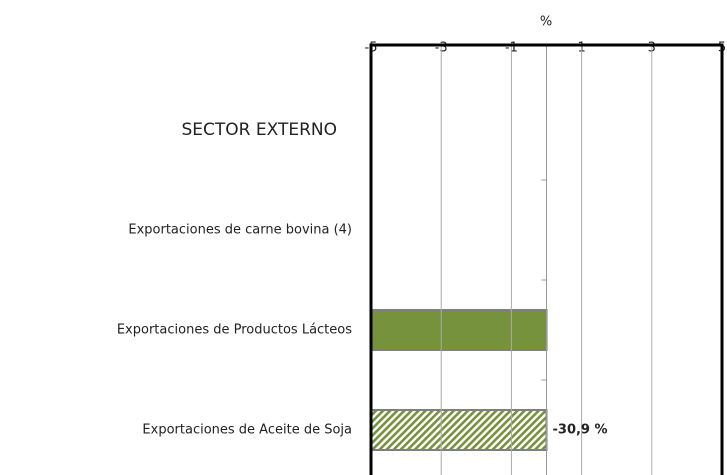 Image resolution: width=727 pixels, height=475 pixels. I want to click on bar, so click(459, 330).